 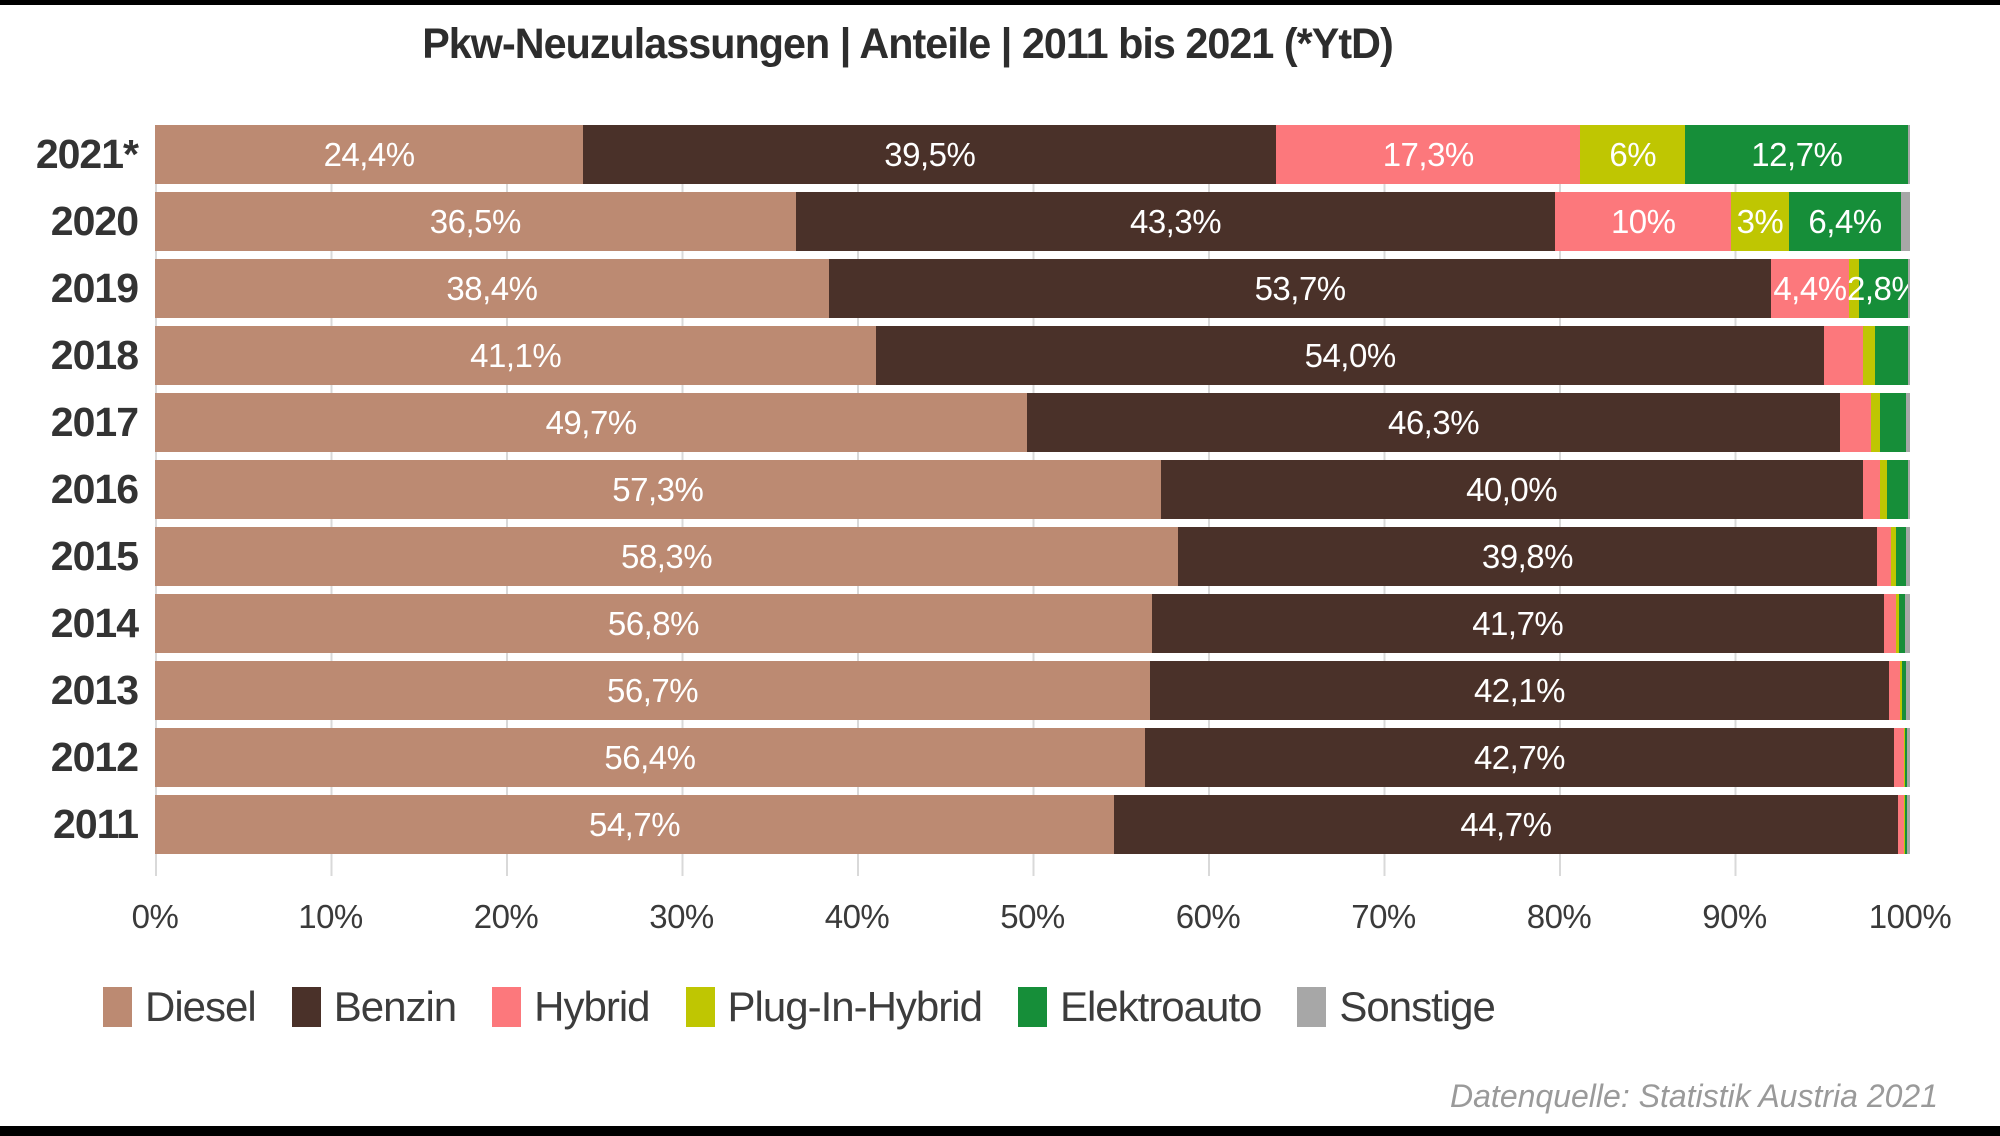 I want to click on segment-value-label: 42,7%, so click(x=1519, y=757).